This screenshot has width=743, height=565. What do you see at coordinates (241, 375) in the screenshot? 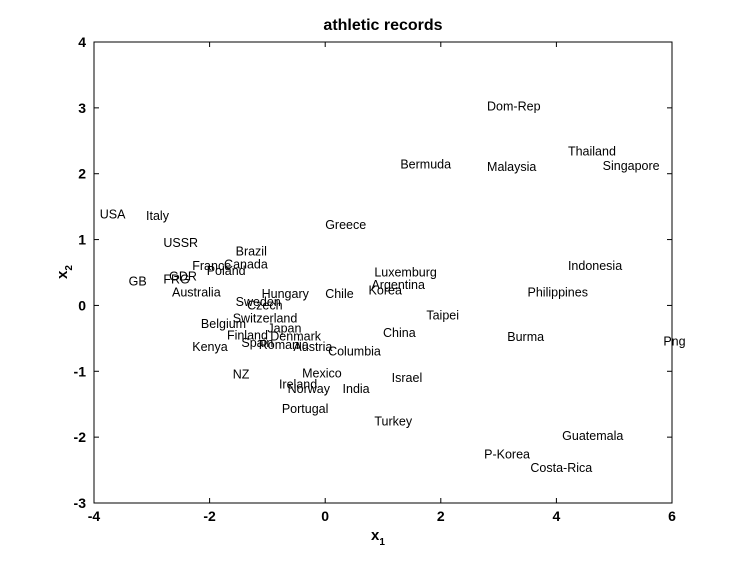
I see `point-label: NZ` at bounding box center [241, 375].